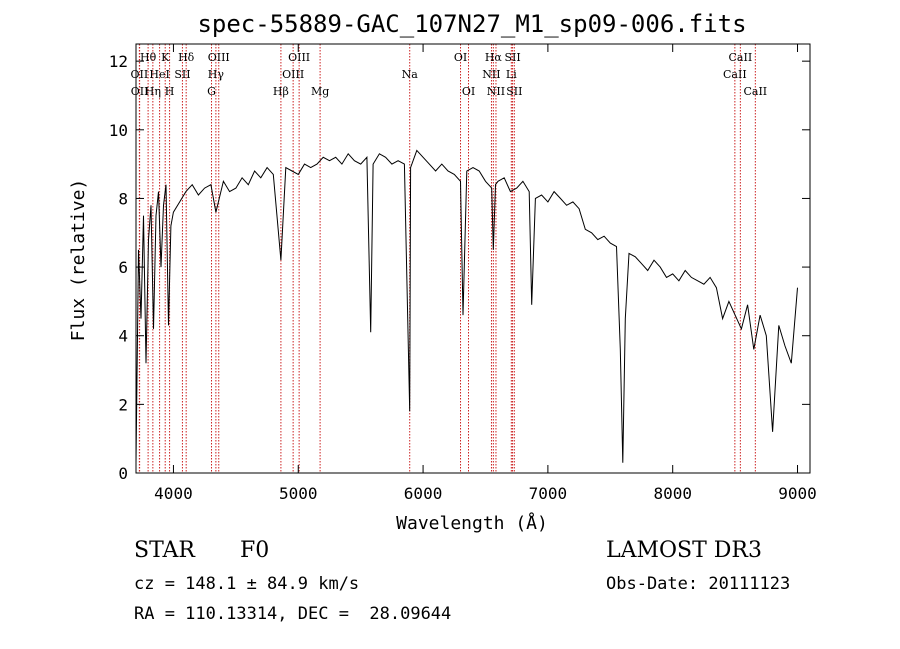 The width and height of the screenshot is (900, 649). What do you see at coordinates (423, 493) in the screenshot?
I see `x-tick-label-6000: 6000` at bounding box center [423, 493].